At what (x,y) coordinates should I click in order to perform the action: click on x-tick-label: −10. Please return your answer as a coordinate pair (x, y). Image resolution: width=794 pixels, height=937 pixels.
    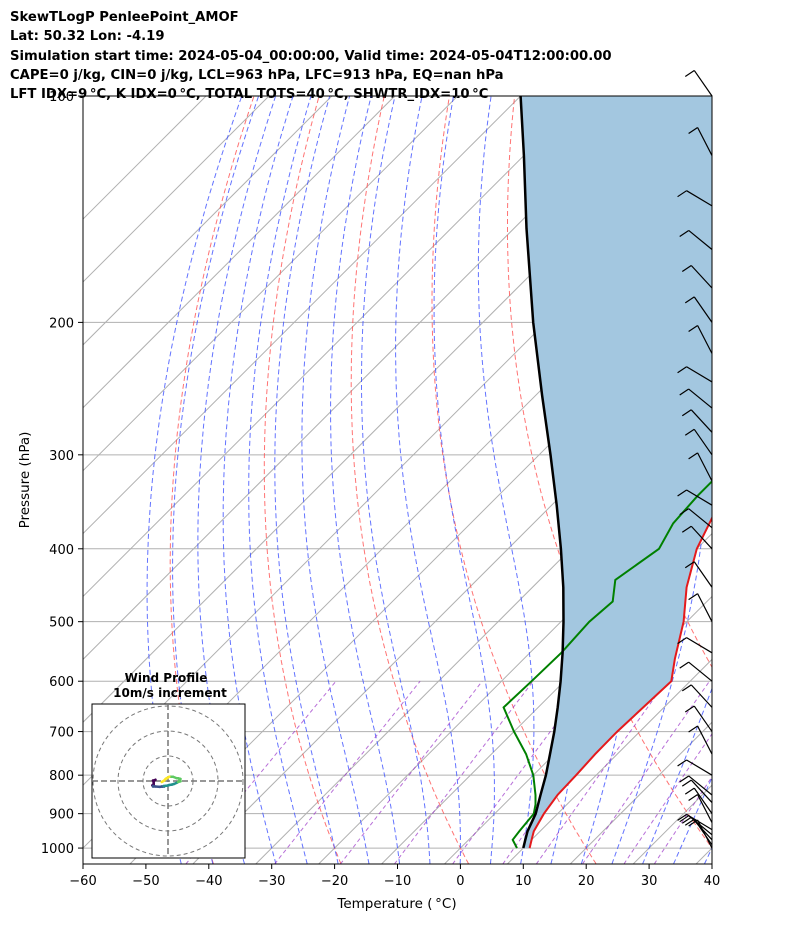
    Looking at the image, I should click on (397, 881).